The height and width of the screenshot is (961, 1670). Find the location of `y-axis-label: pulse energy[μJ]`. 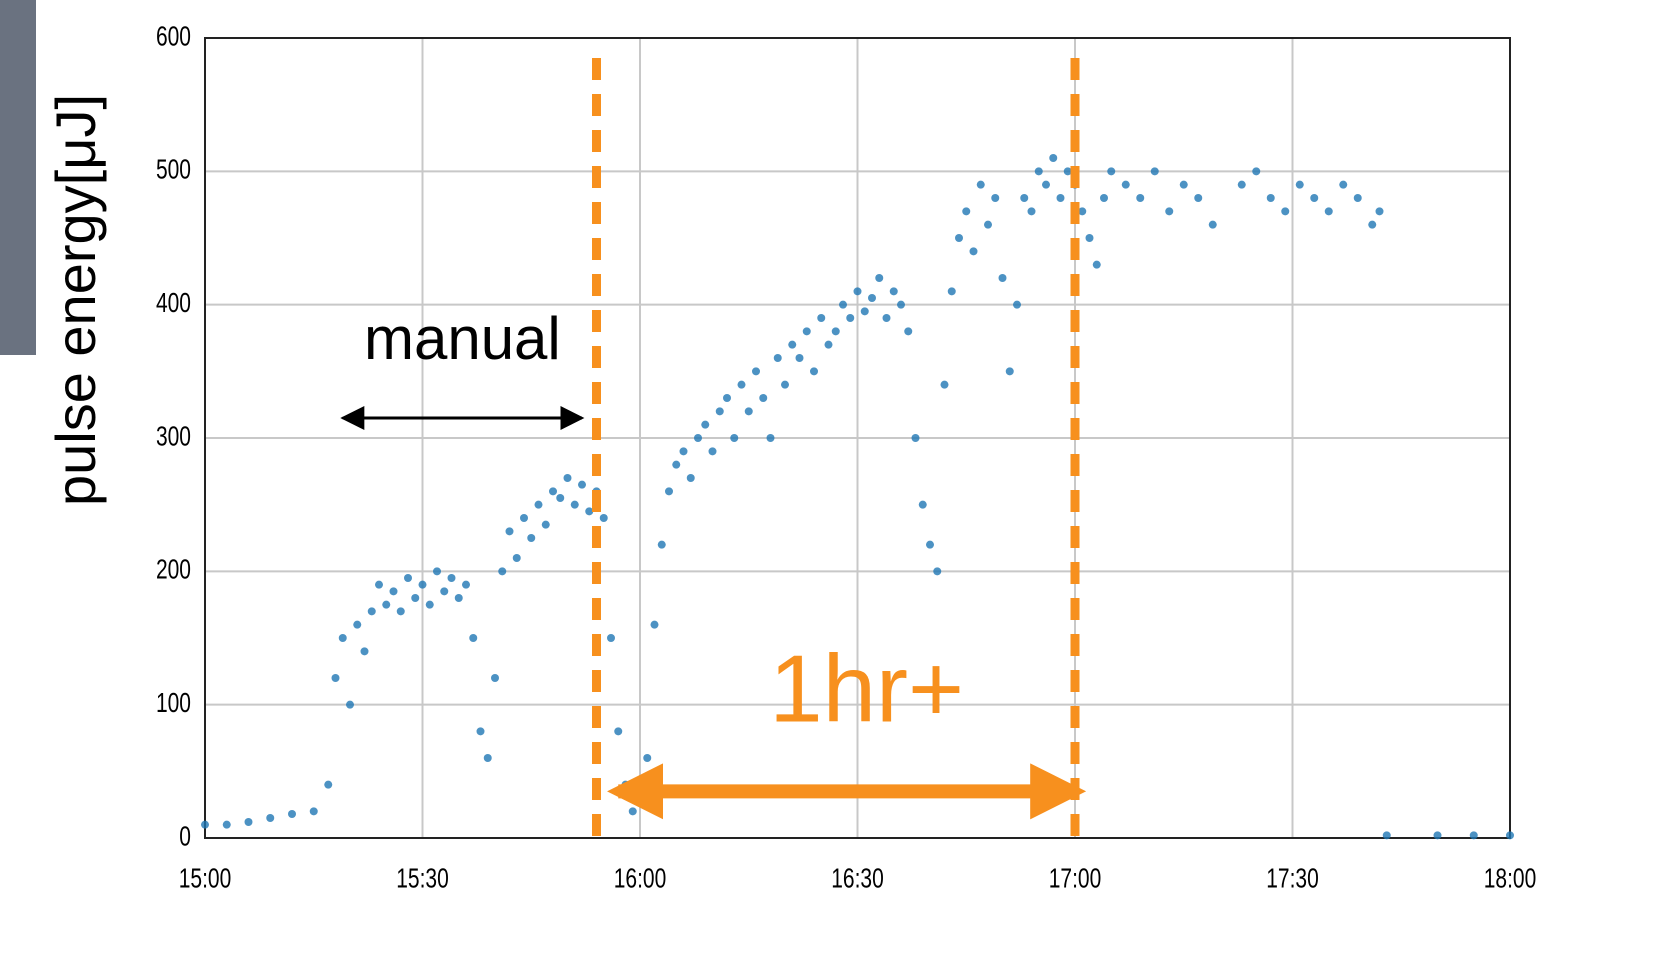

y-axis-label: pulse energy[μJ] is located at coordinates (75, 300).